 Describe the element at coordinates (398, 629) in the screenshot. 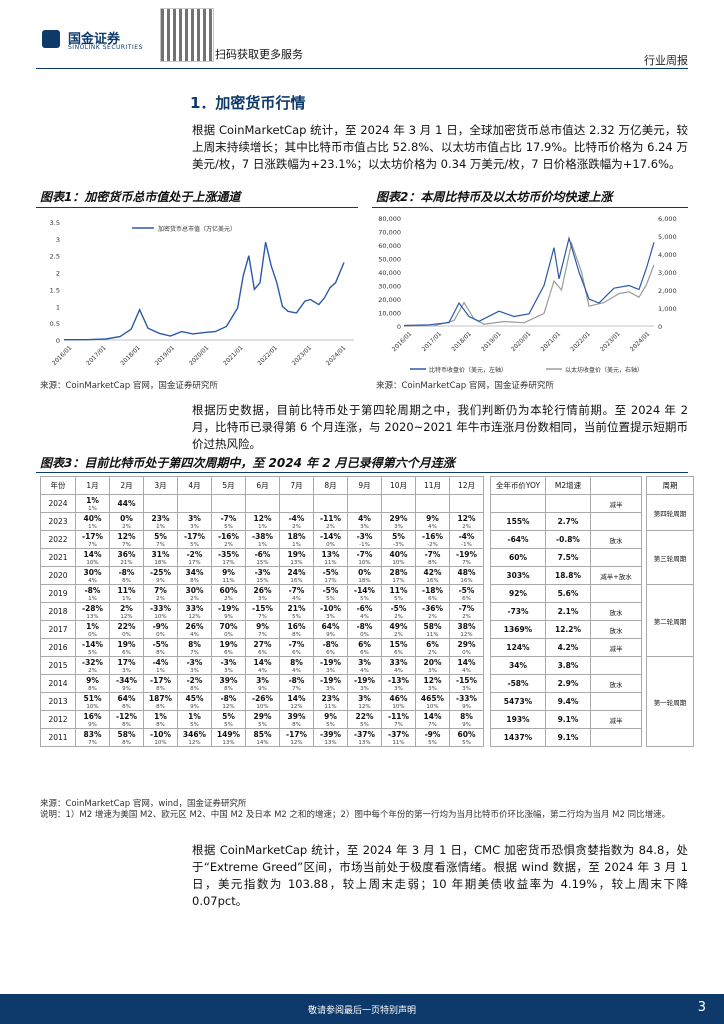

I see `month-cell: 49% 2%` at that location.